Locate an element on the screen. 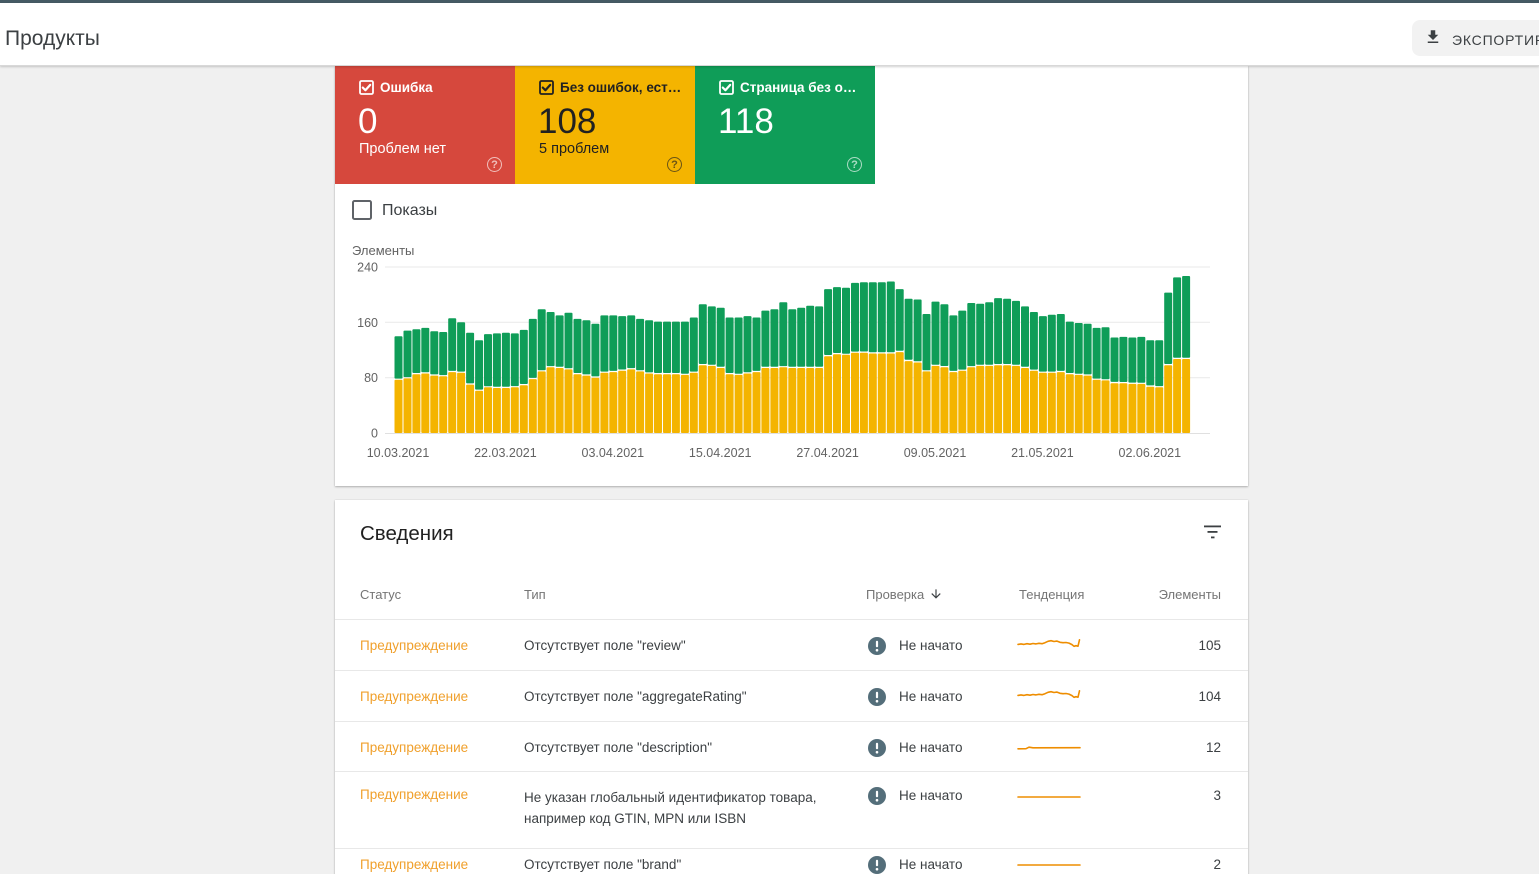 This screenshot has width=1539, height=874. svg-text: 160 is located at coordinates (367, 323).